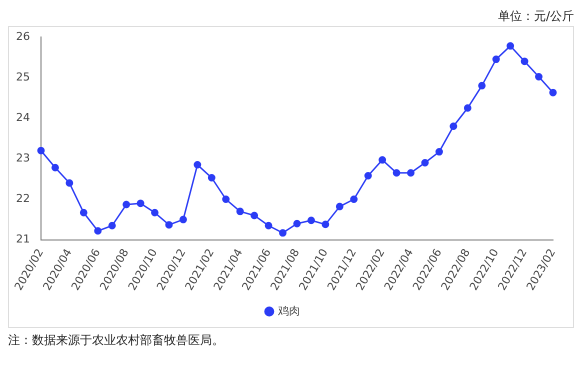  What do you see at coordinates (23, 158) in the screenshot?
I see `y-tick-label: 23` at bounding box center [23, 158].